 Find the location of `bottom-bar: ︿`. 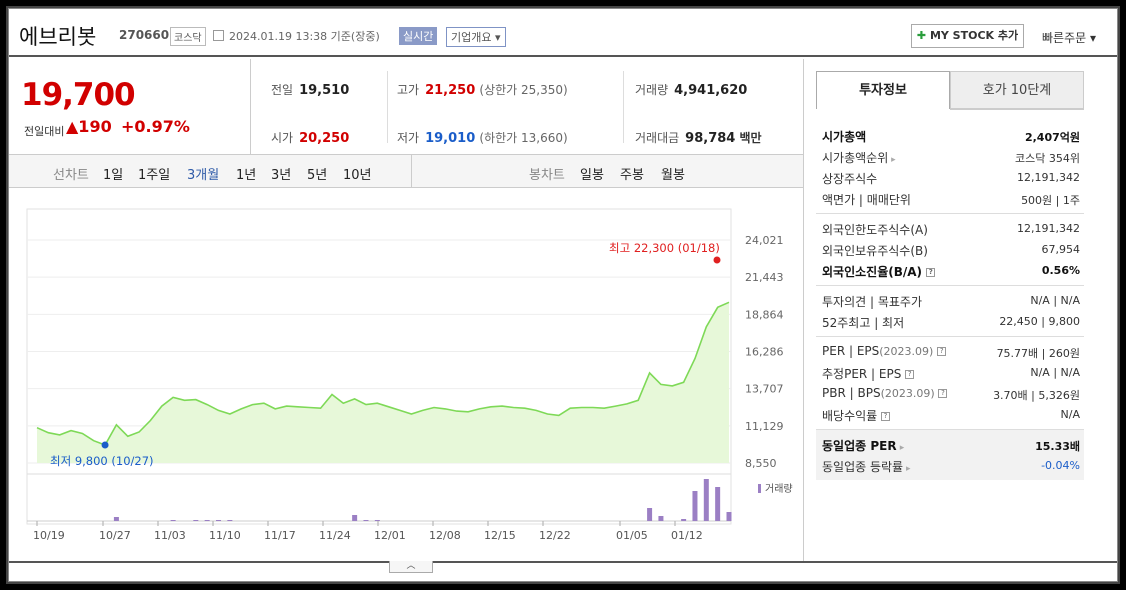

bottom-bar: ︿ is located at coordinates (563, 571).